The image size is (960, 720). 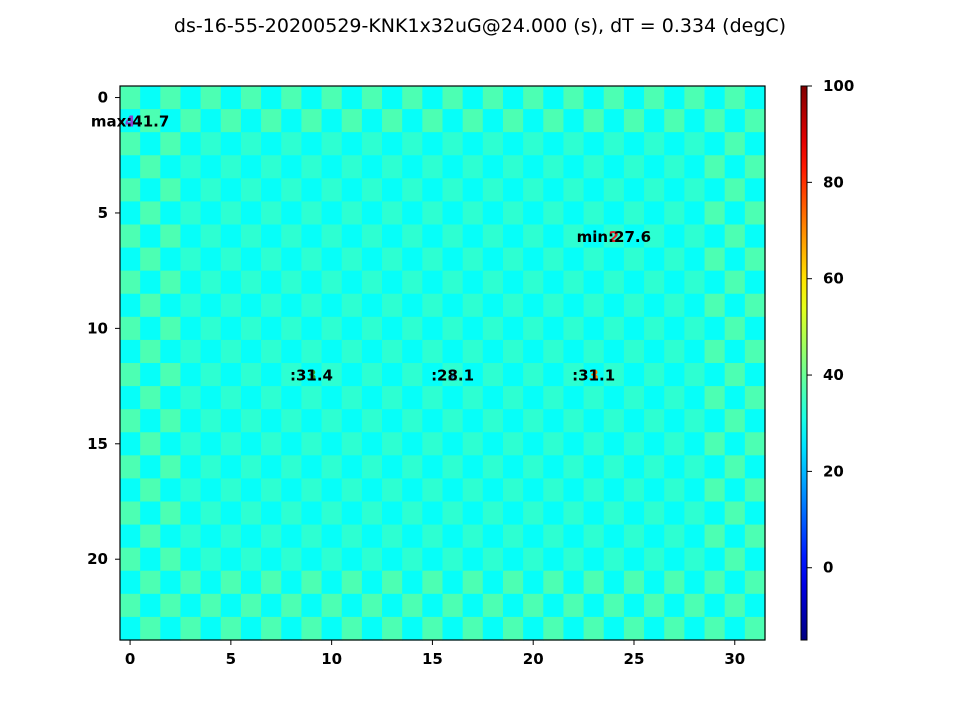 I want to click on annotation-label: max:41.7, so click(x=130, y=122).